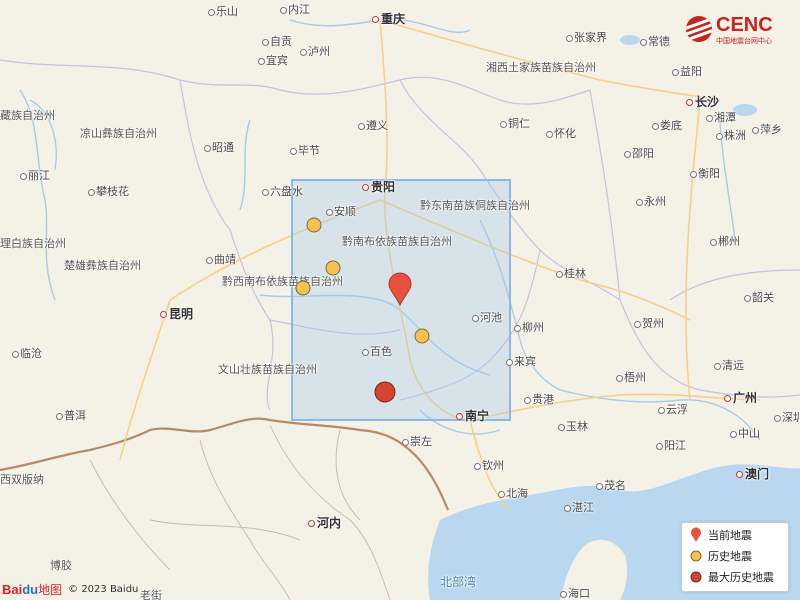 The width and height of the screenshot is (800, 600). Describe the element at coordinates (725, 242) in the screenshot. I see `label-chenzhou: 郴州` at that location.